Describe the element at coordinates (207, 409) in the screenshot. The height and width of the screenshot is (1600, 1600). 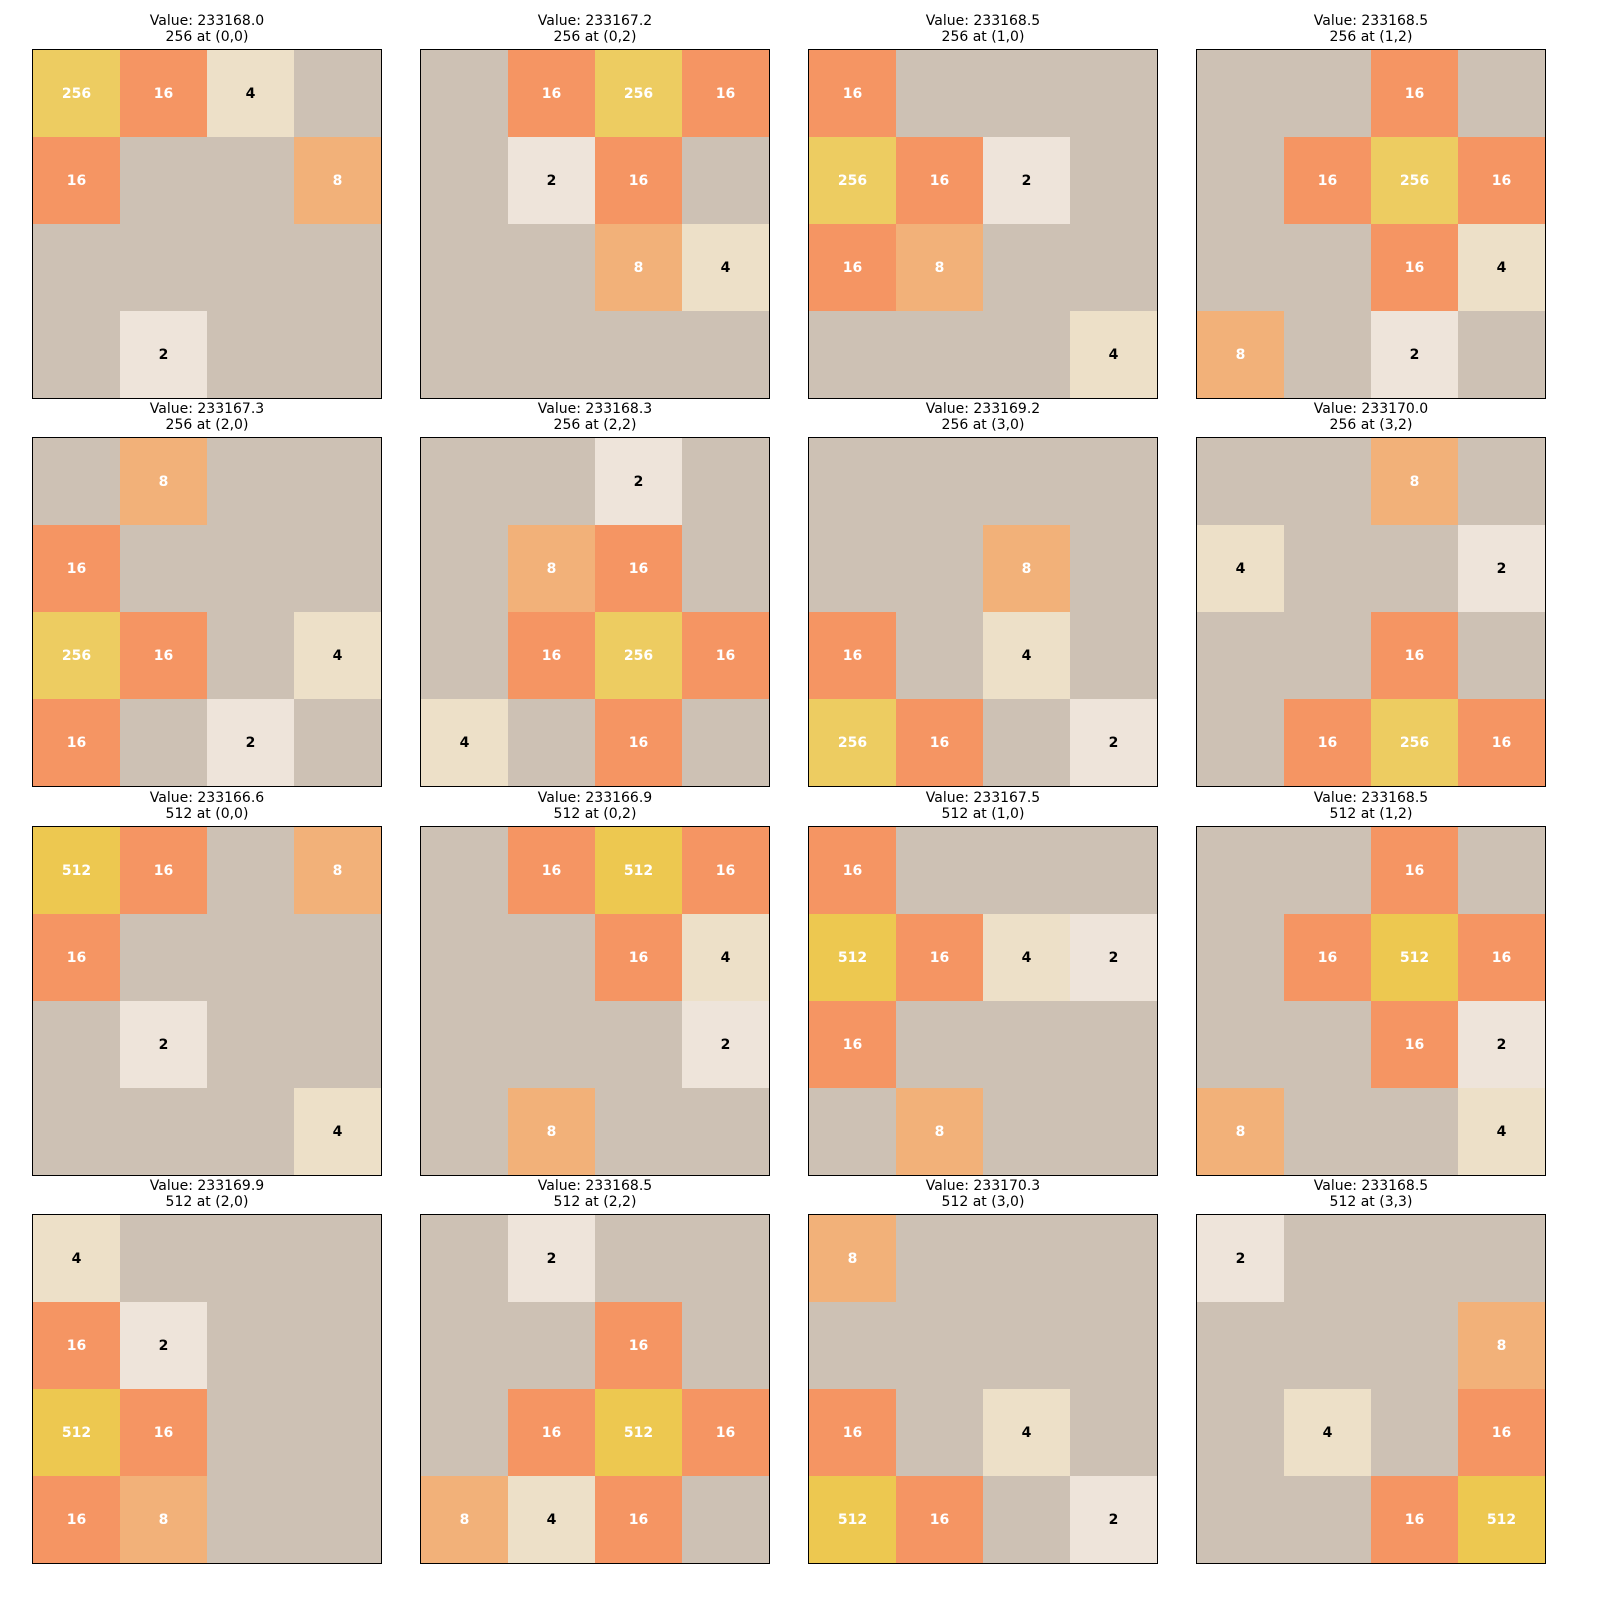
I see `panel-value-label: Value: 233167.3` at that location.